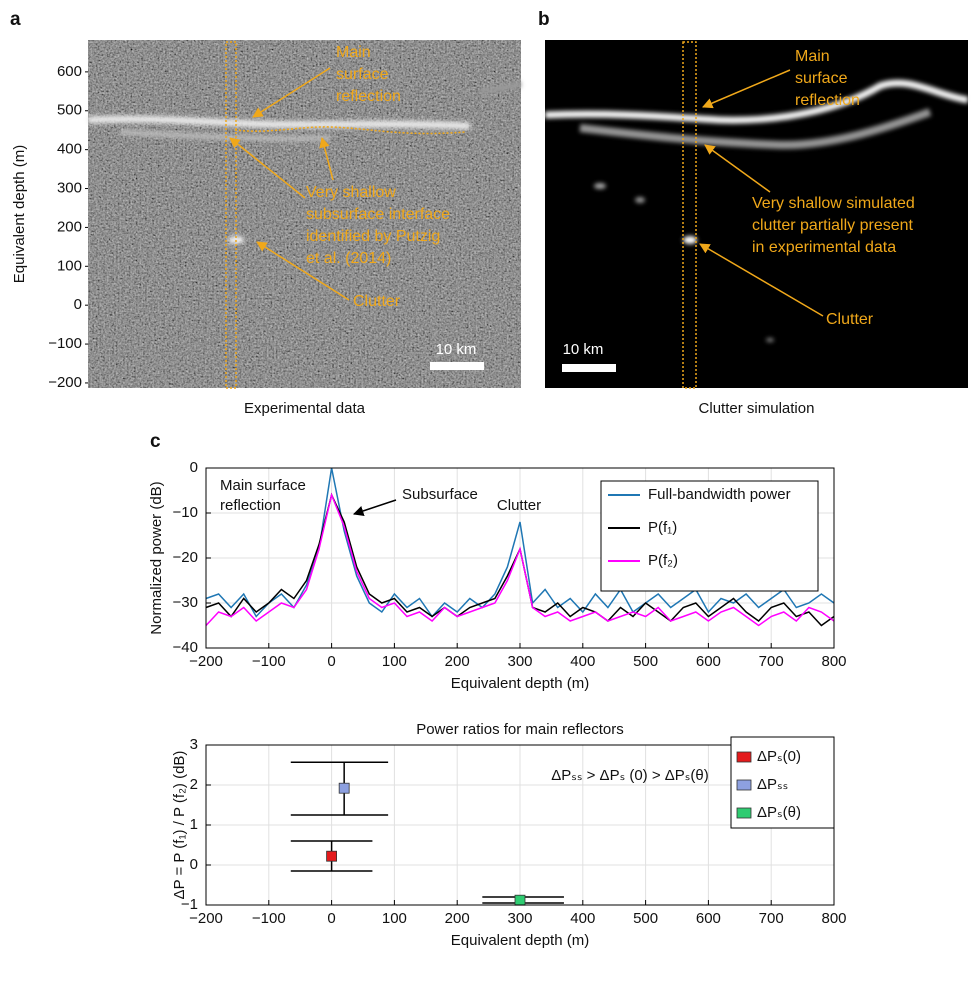 The width and height of the screenshot is (971, 982). I want to click on chart-title: Power ratios for main reflectors, so click(520, 729).